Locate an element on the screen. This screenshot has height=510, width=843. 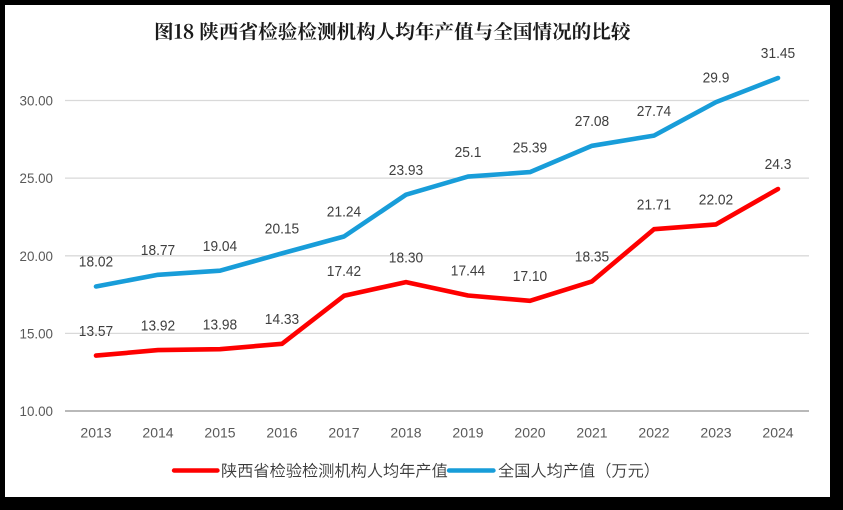
svg-text: 2021 is located at coordinates (591, 432).